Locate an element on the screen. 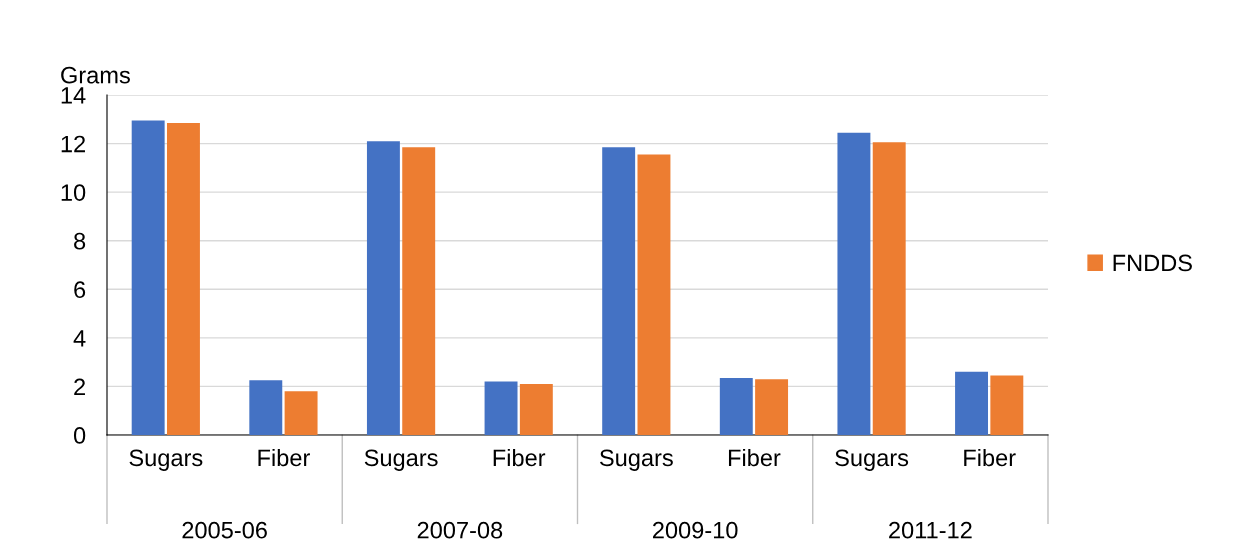  text: 2007-08 is located at coordinates (460, 530).